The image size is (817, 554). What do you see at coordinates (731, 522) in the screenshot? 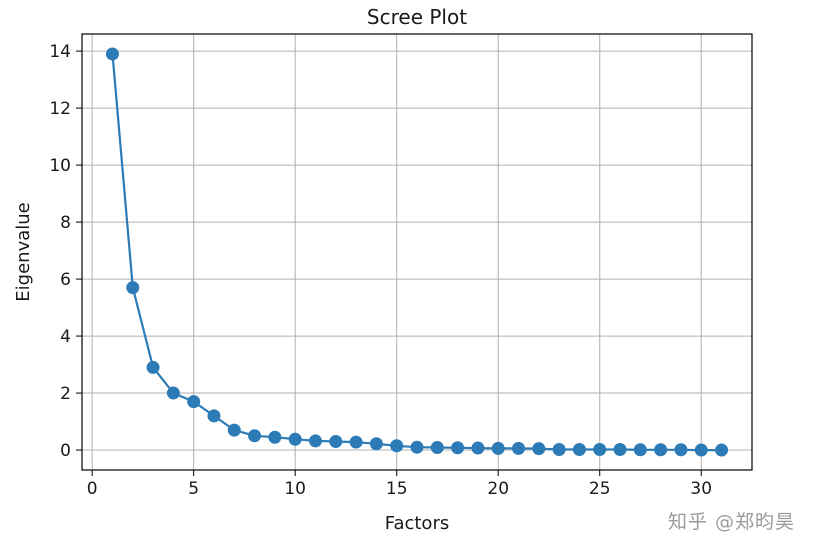
I see `watermark-text: 知乎 @郑昀昊` at bounding box center [731, 522].